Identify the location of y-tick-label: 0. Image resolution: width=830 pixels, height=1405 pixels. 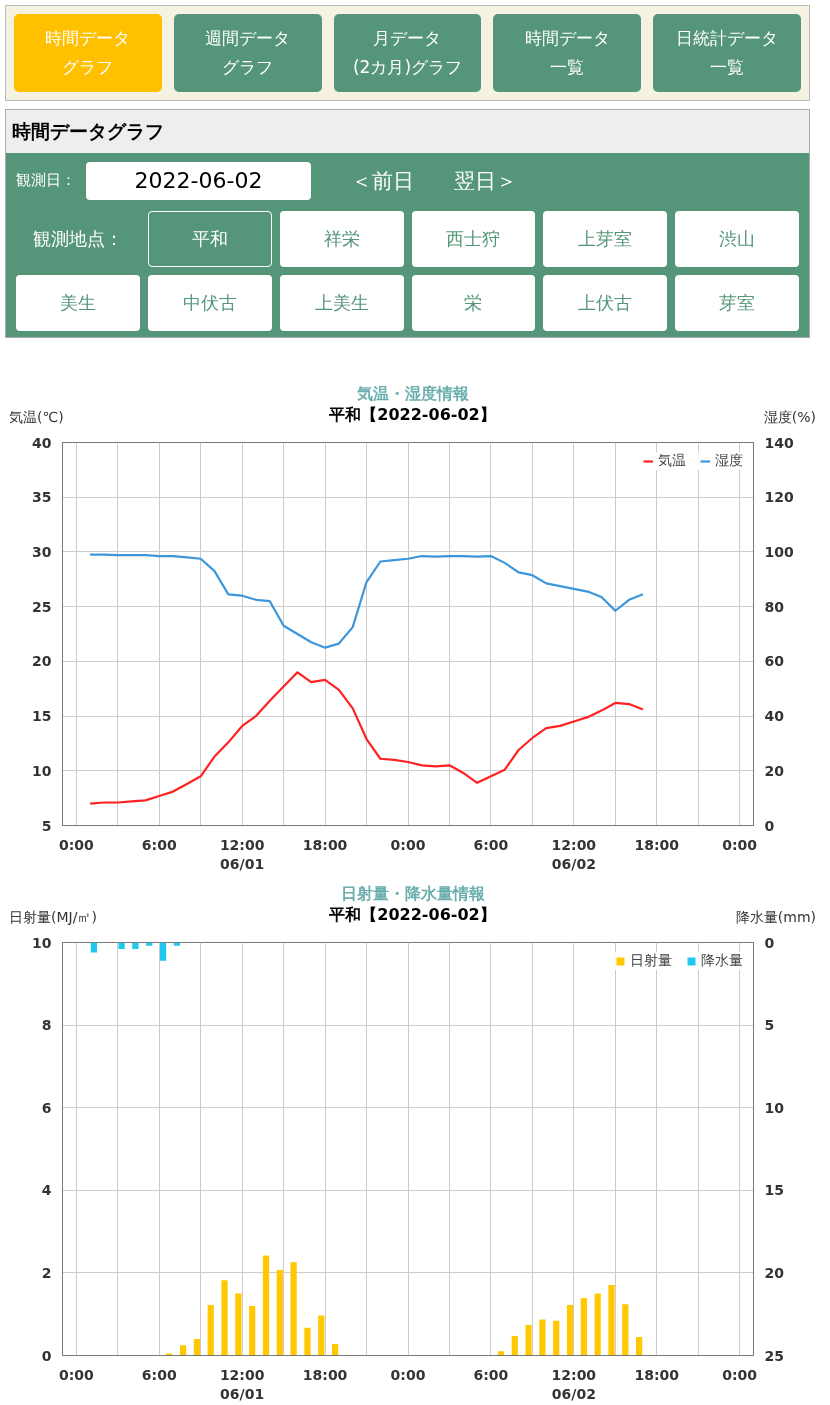
(46, 1355).